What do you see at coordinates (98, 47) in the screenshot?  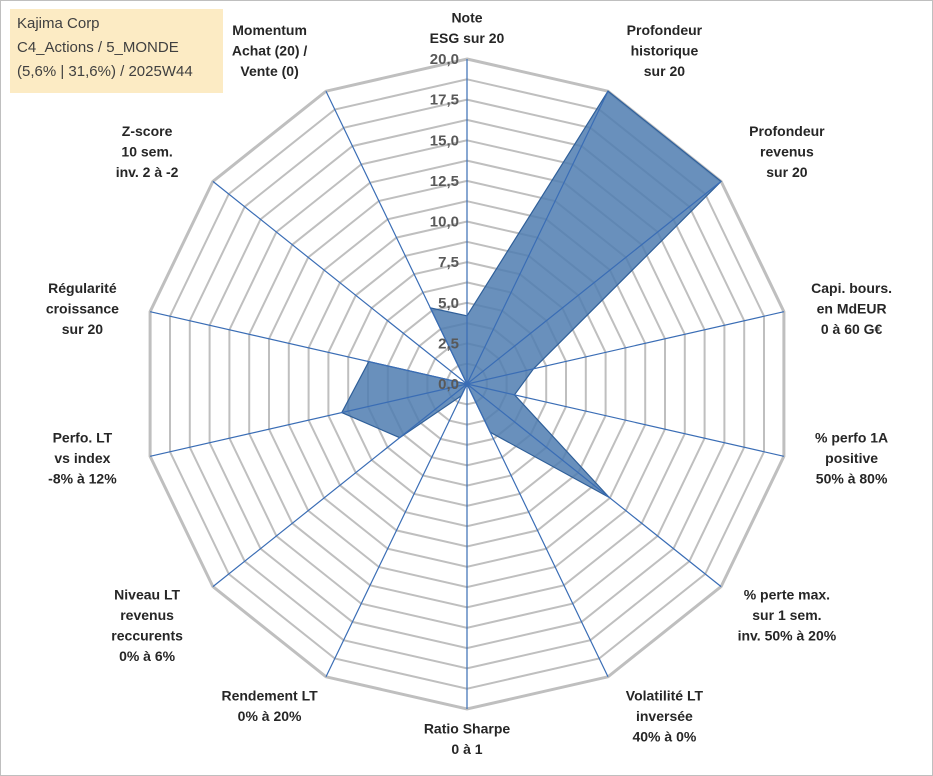 I see `info-portfolio: C4_Actions / 5_MONDE` at bounding box center [98, 47].